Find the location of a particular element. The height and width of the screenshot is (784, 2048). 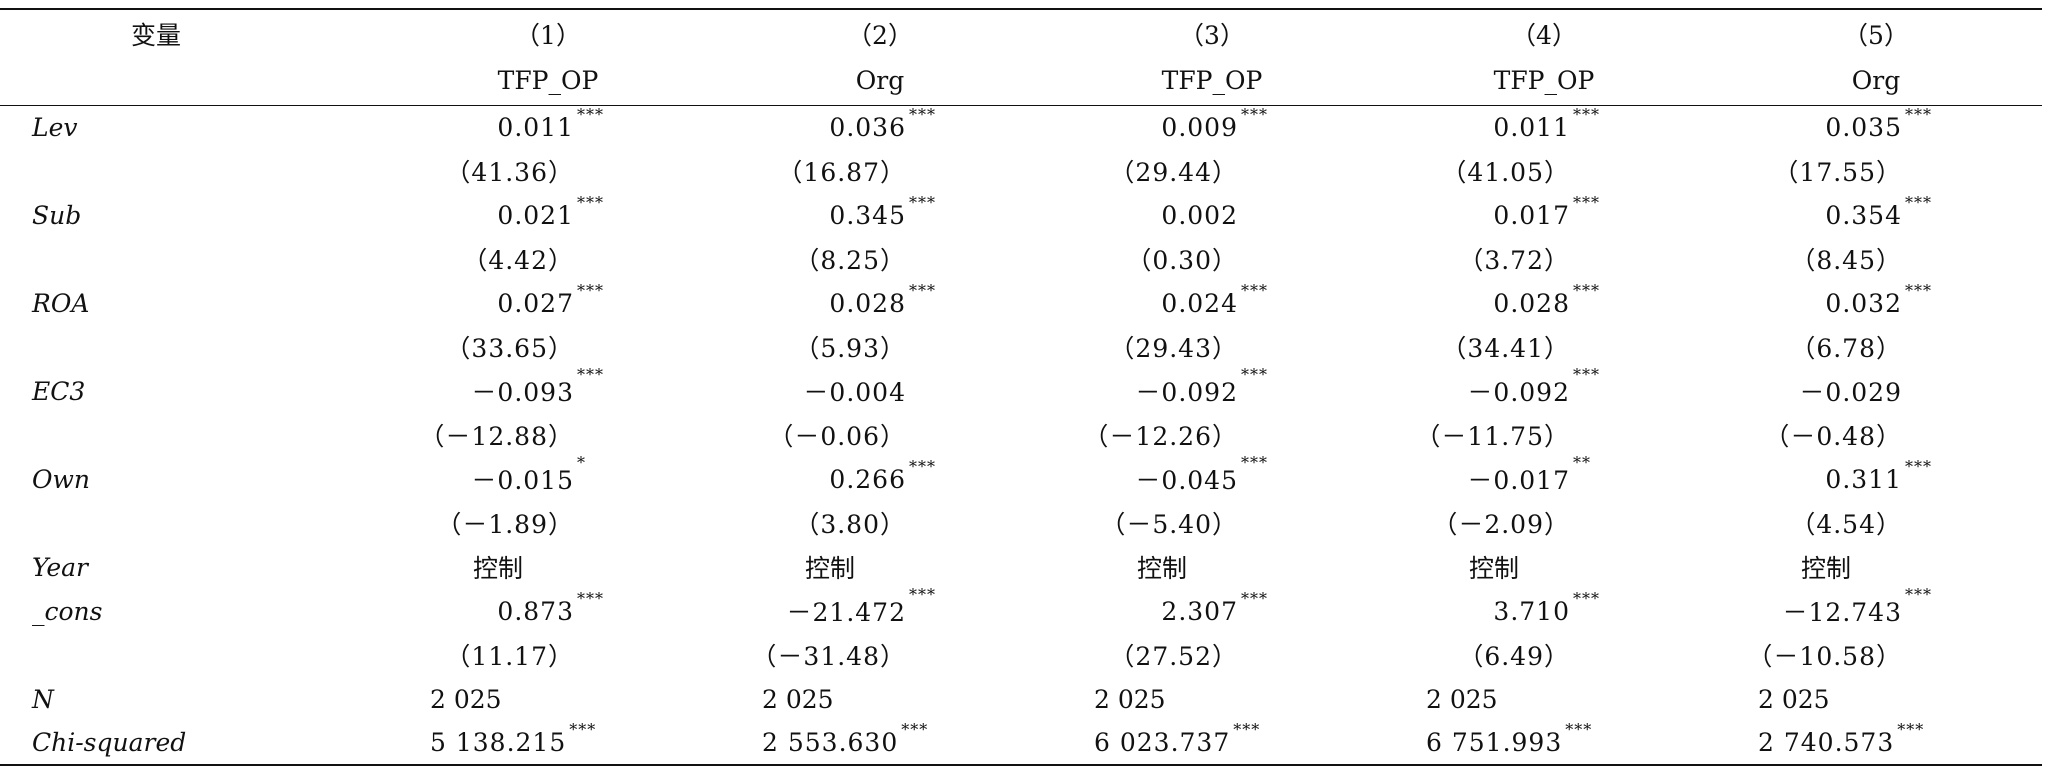

estimate: －12.743 *** is located at coordinates (1857, 606).